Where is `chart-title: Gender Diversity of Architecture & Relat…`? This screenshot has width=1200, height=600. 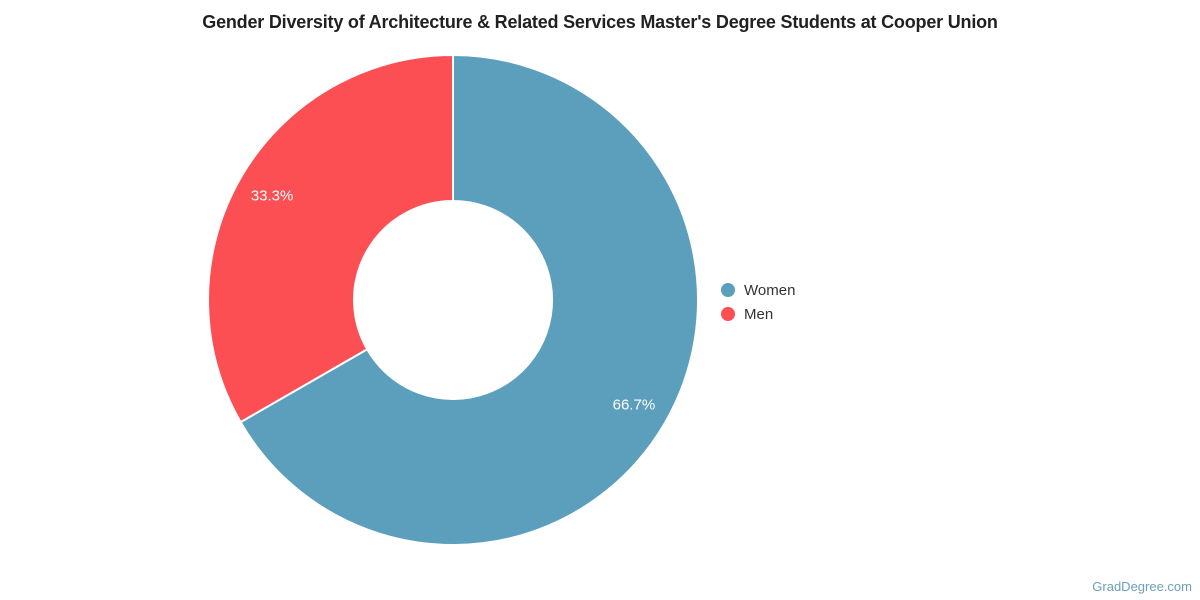 chart-title: Gender Diversity of Architecture & Relat… is located at coordinates (600, 22).